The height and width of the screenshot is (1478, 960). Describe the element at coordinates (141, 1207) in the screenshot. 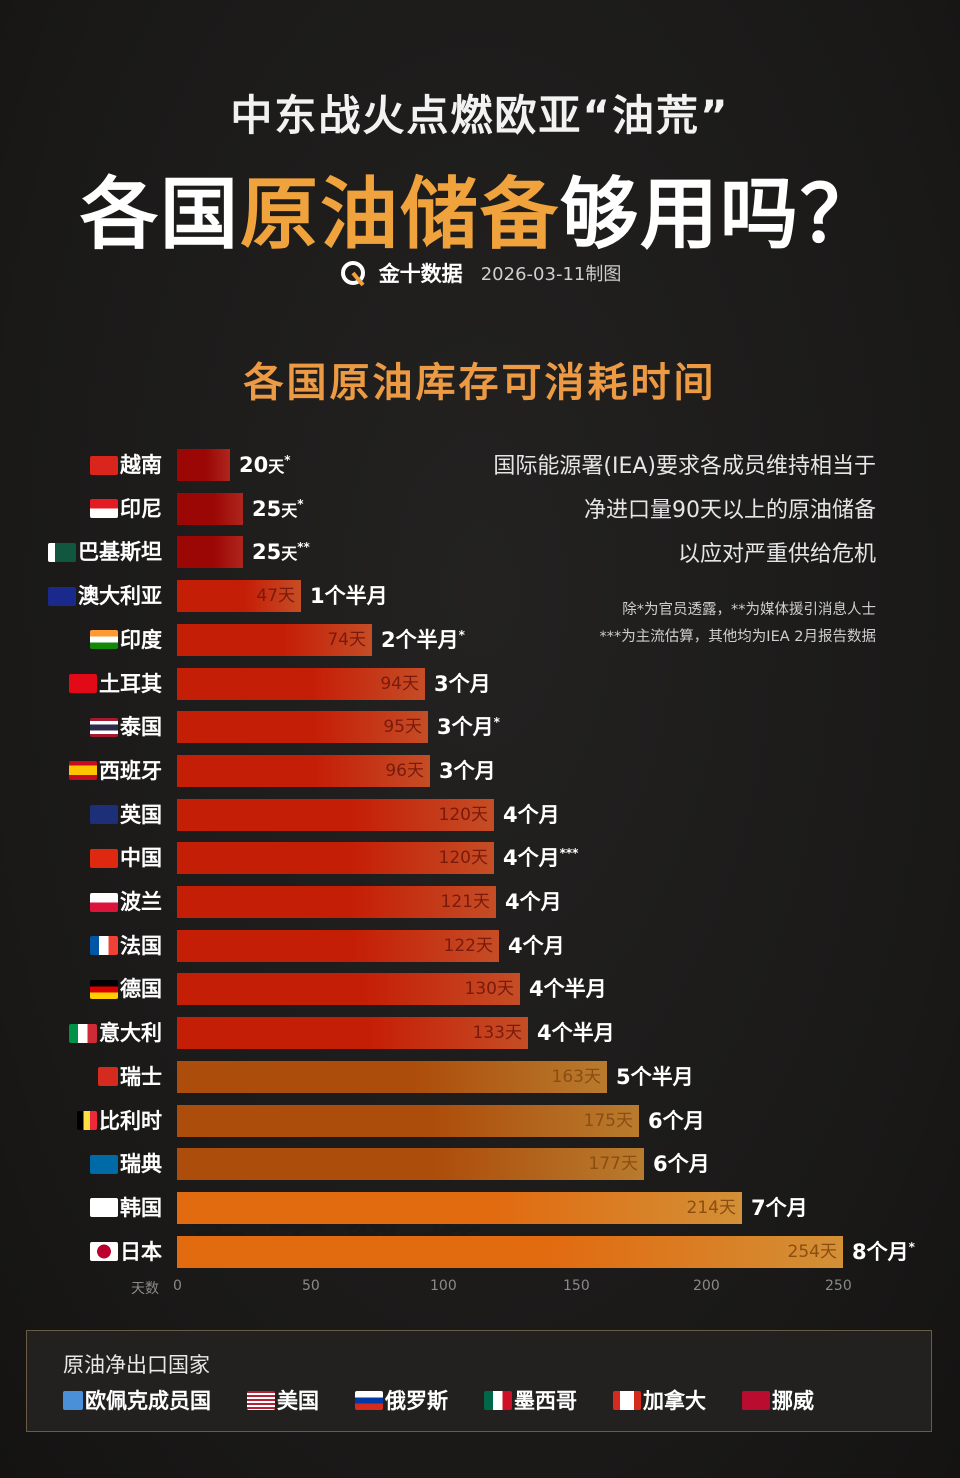

I see `country-name: 韩国` at that location.